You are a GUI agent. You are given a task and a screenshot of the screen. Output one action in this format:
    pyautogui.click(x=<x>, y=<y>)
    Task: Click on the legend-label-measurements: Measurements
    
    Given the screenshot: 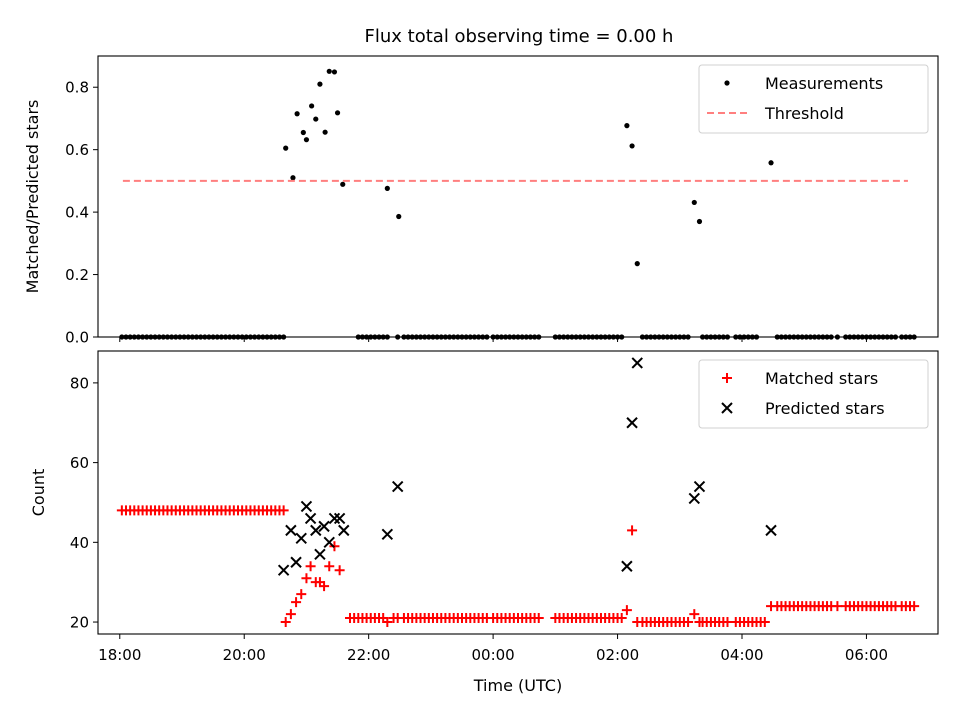 What is the action you would take?
    pyautogui.click(x=824, y=83)
    